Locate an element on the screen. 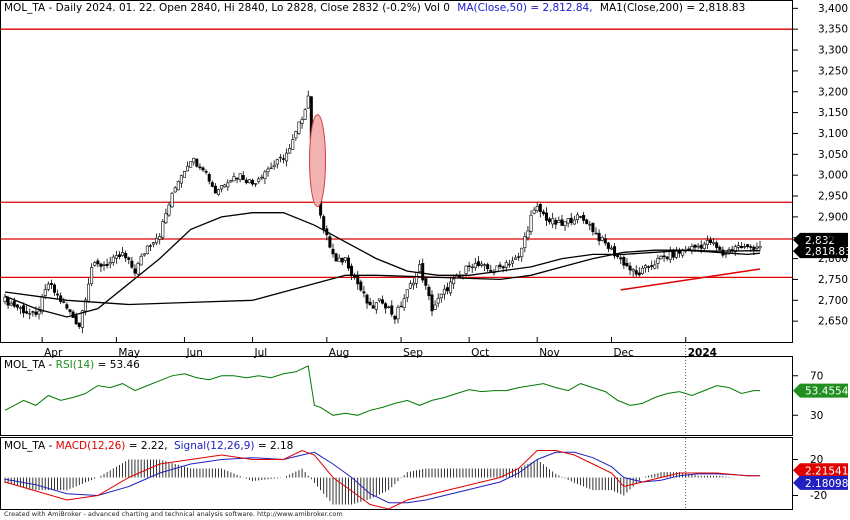 This screenshot has height=520, width=850. price-y-tick-label: 3,300 is located at coordinates (833, 51).